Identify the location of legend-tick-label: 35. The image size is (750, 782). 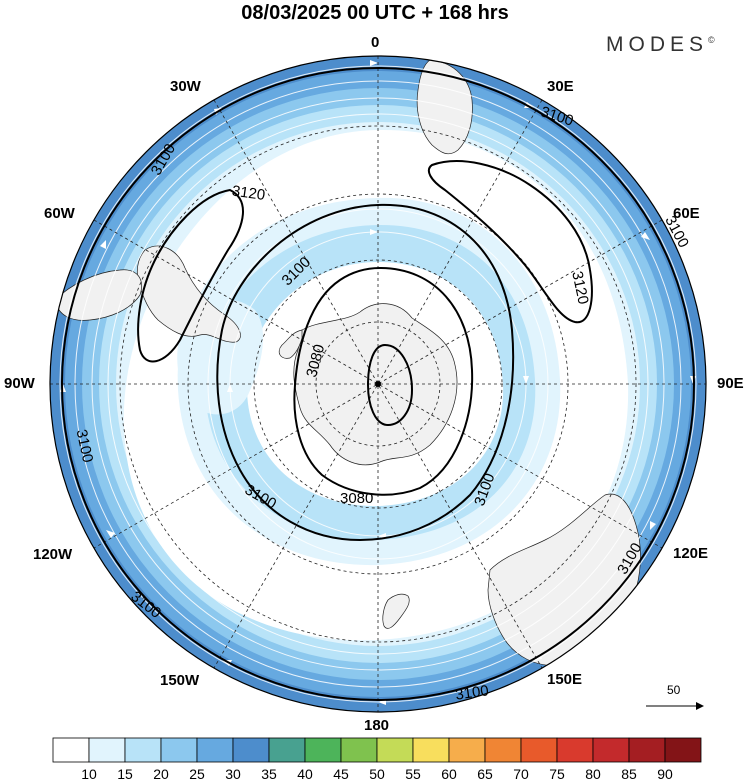
(269, 774).